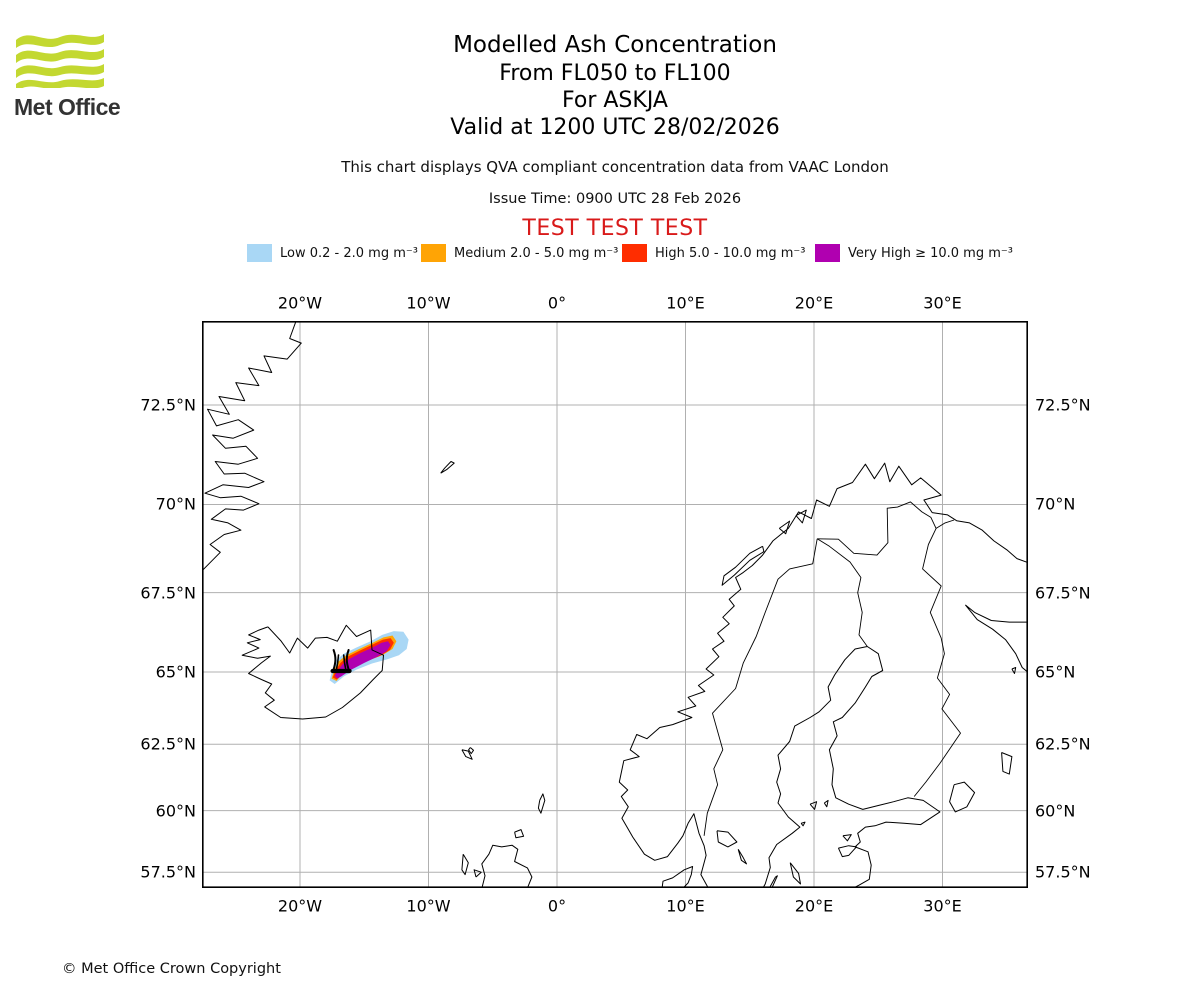  Describe the element at coordinates (175, 811) in the screenshot. I see `lat-tick-left: 60°N` at that location.